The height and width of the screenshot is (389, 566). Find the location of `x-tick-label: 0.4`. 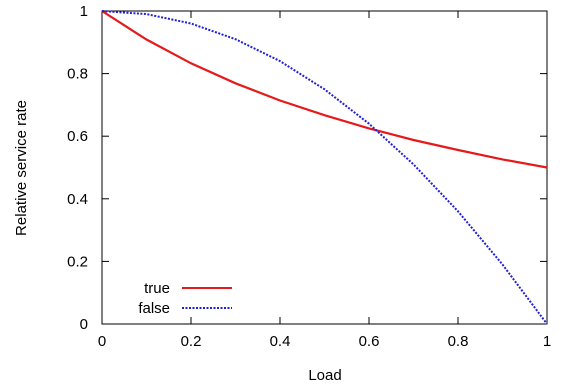

x-tick-label: 0.4 is located at coordinates (280, 341).